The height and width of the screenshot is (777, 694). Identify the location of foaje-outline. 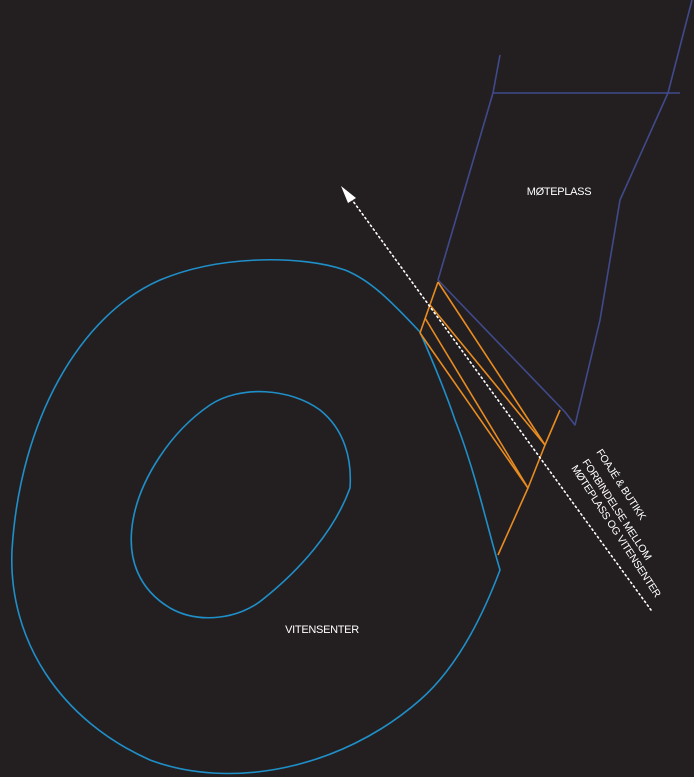
(490, 418).